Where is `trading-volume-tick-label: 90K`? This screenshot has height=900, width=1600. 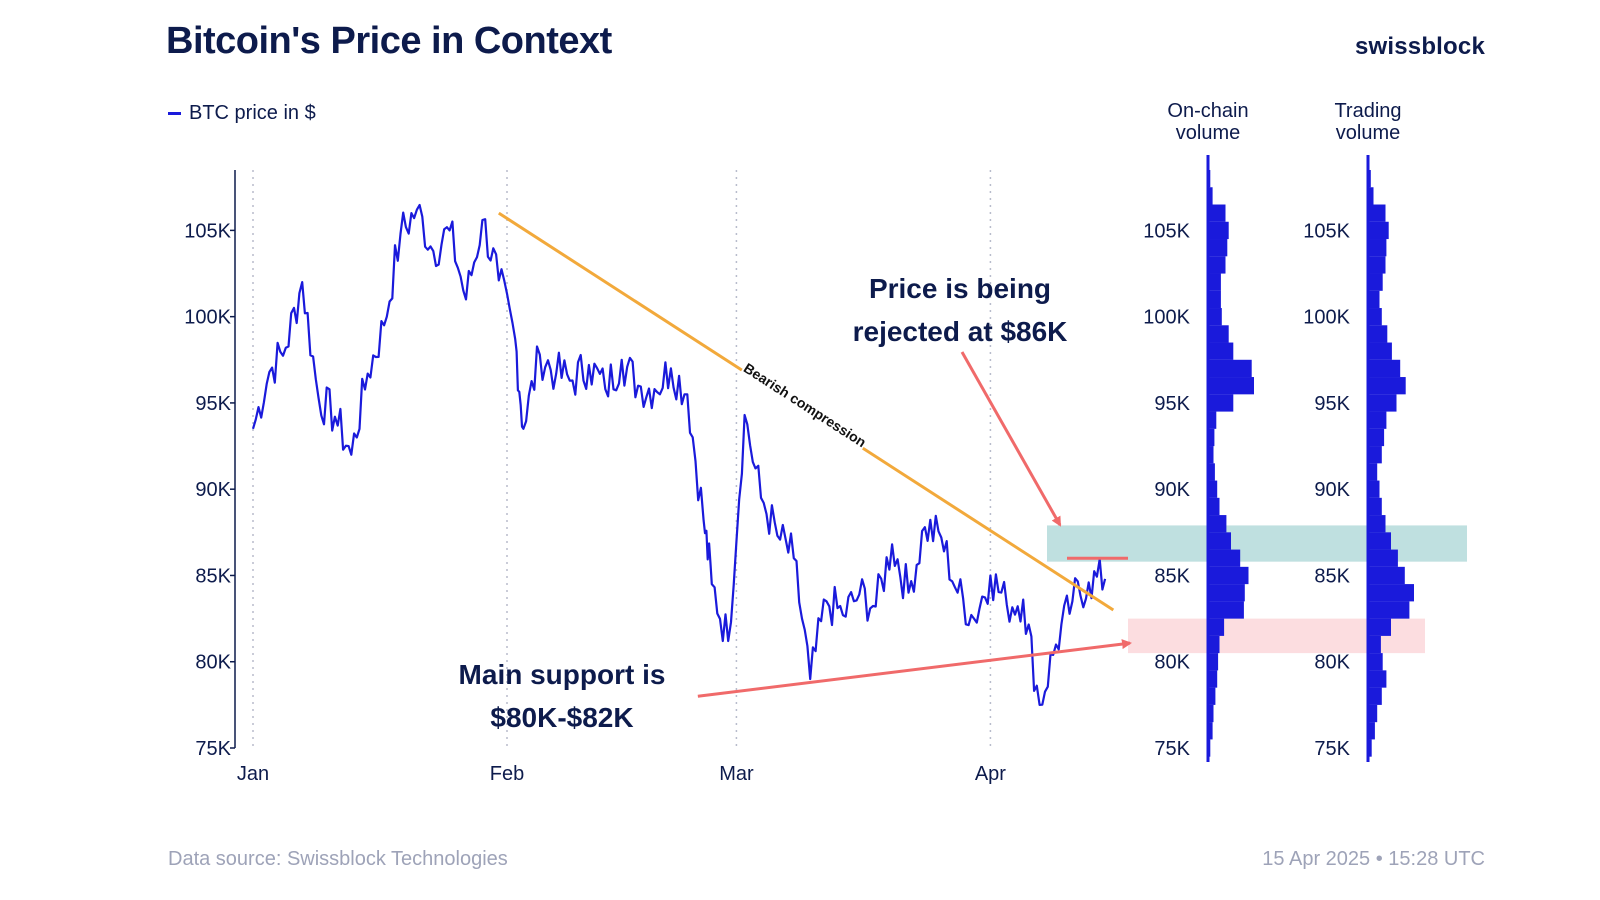 trading-volume-tick-label: 90K is located at coordinates (1332, 490).